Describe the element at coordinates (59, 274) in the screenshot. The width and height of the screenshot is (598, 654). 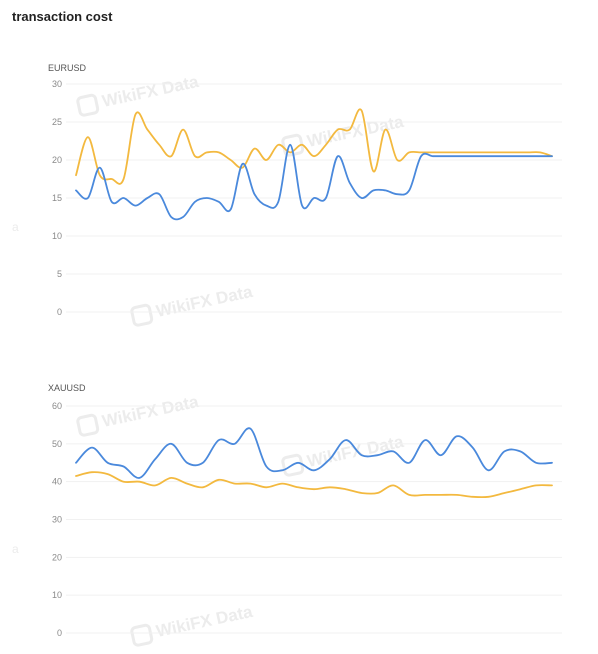
I see `y-tick-label: 5` at that location.